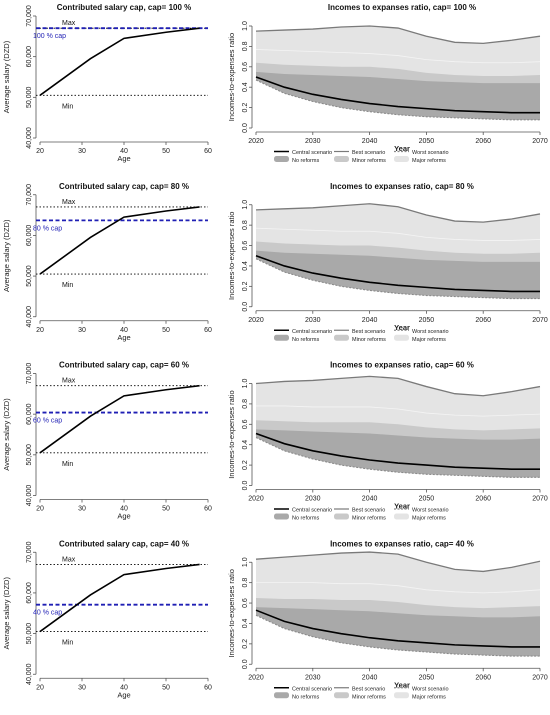  Describe the element at coordinates (49, 36) in the screenshot. I see `cap-label: 100 % cap` at that location.